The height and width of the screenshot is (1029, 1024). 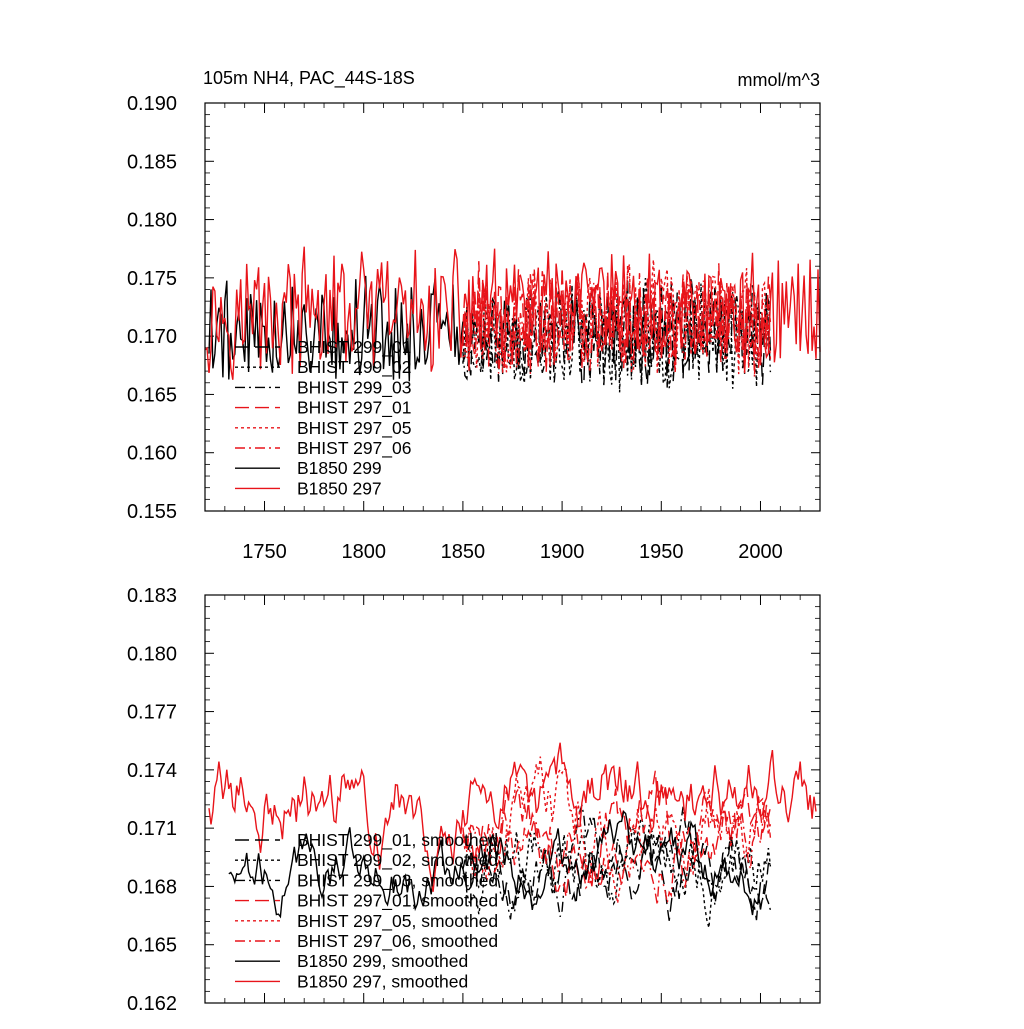 I want to click on x-tick-label: 1950, so click(x=661, y=552).